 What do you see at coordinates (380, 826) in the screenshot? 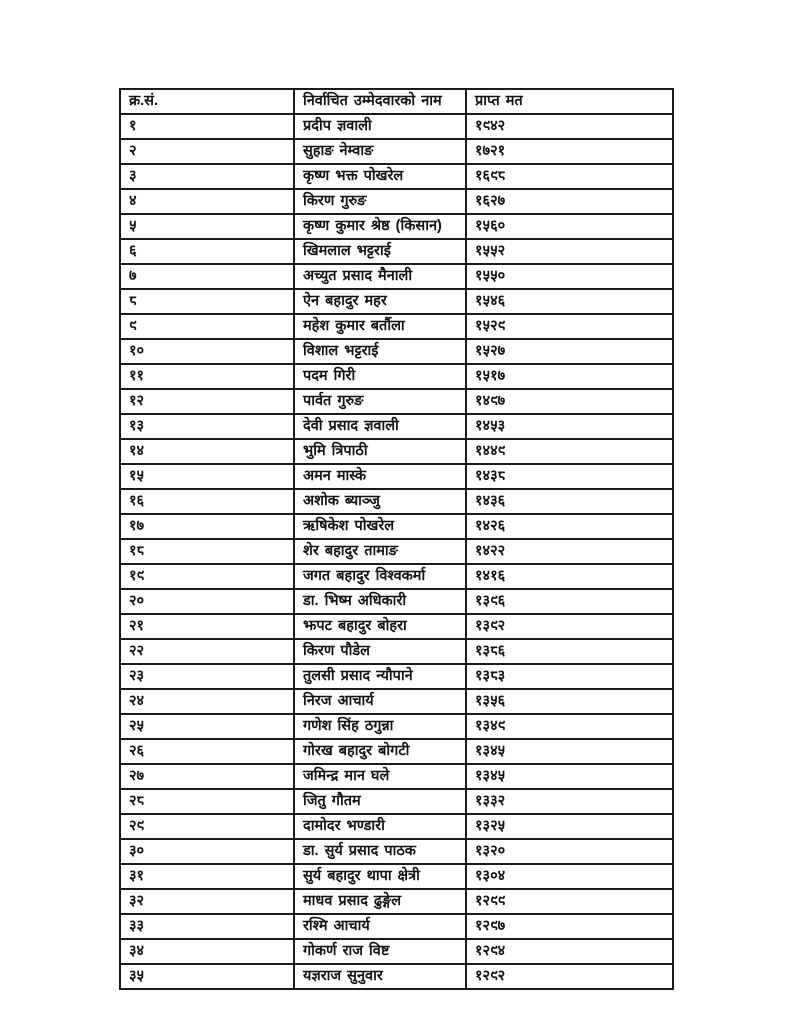
I see `candidate-name-cell: दामोदर भण्डारी` at bounding box center [380, 826].